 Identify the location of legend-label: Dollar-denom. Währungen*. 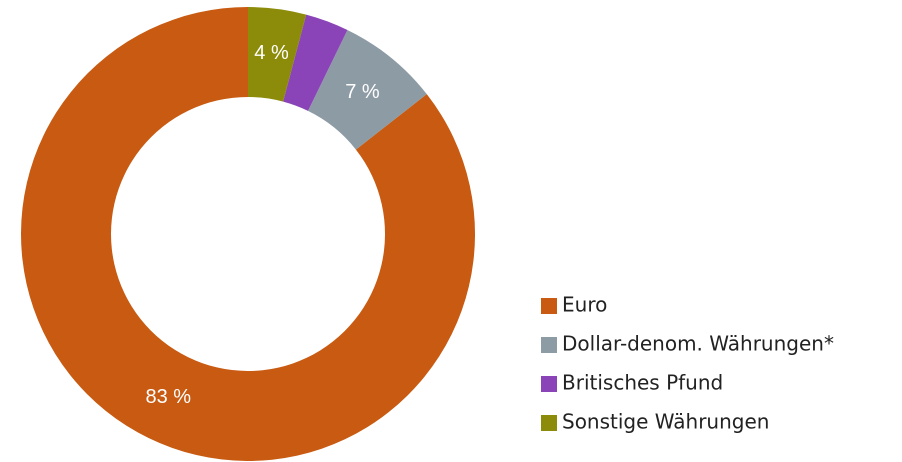
(698, 344).